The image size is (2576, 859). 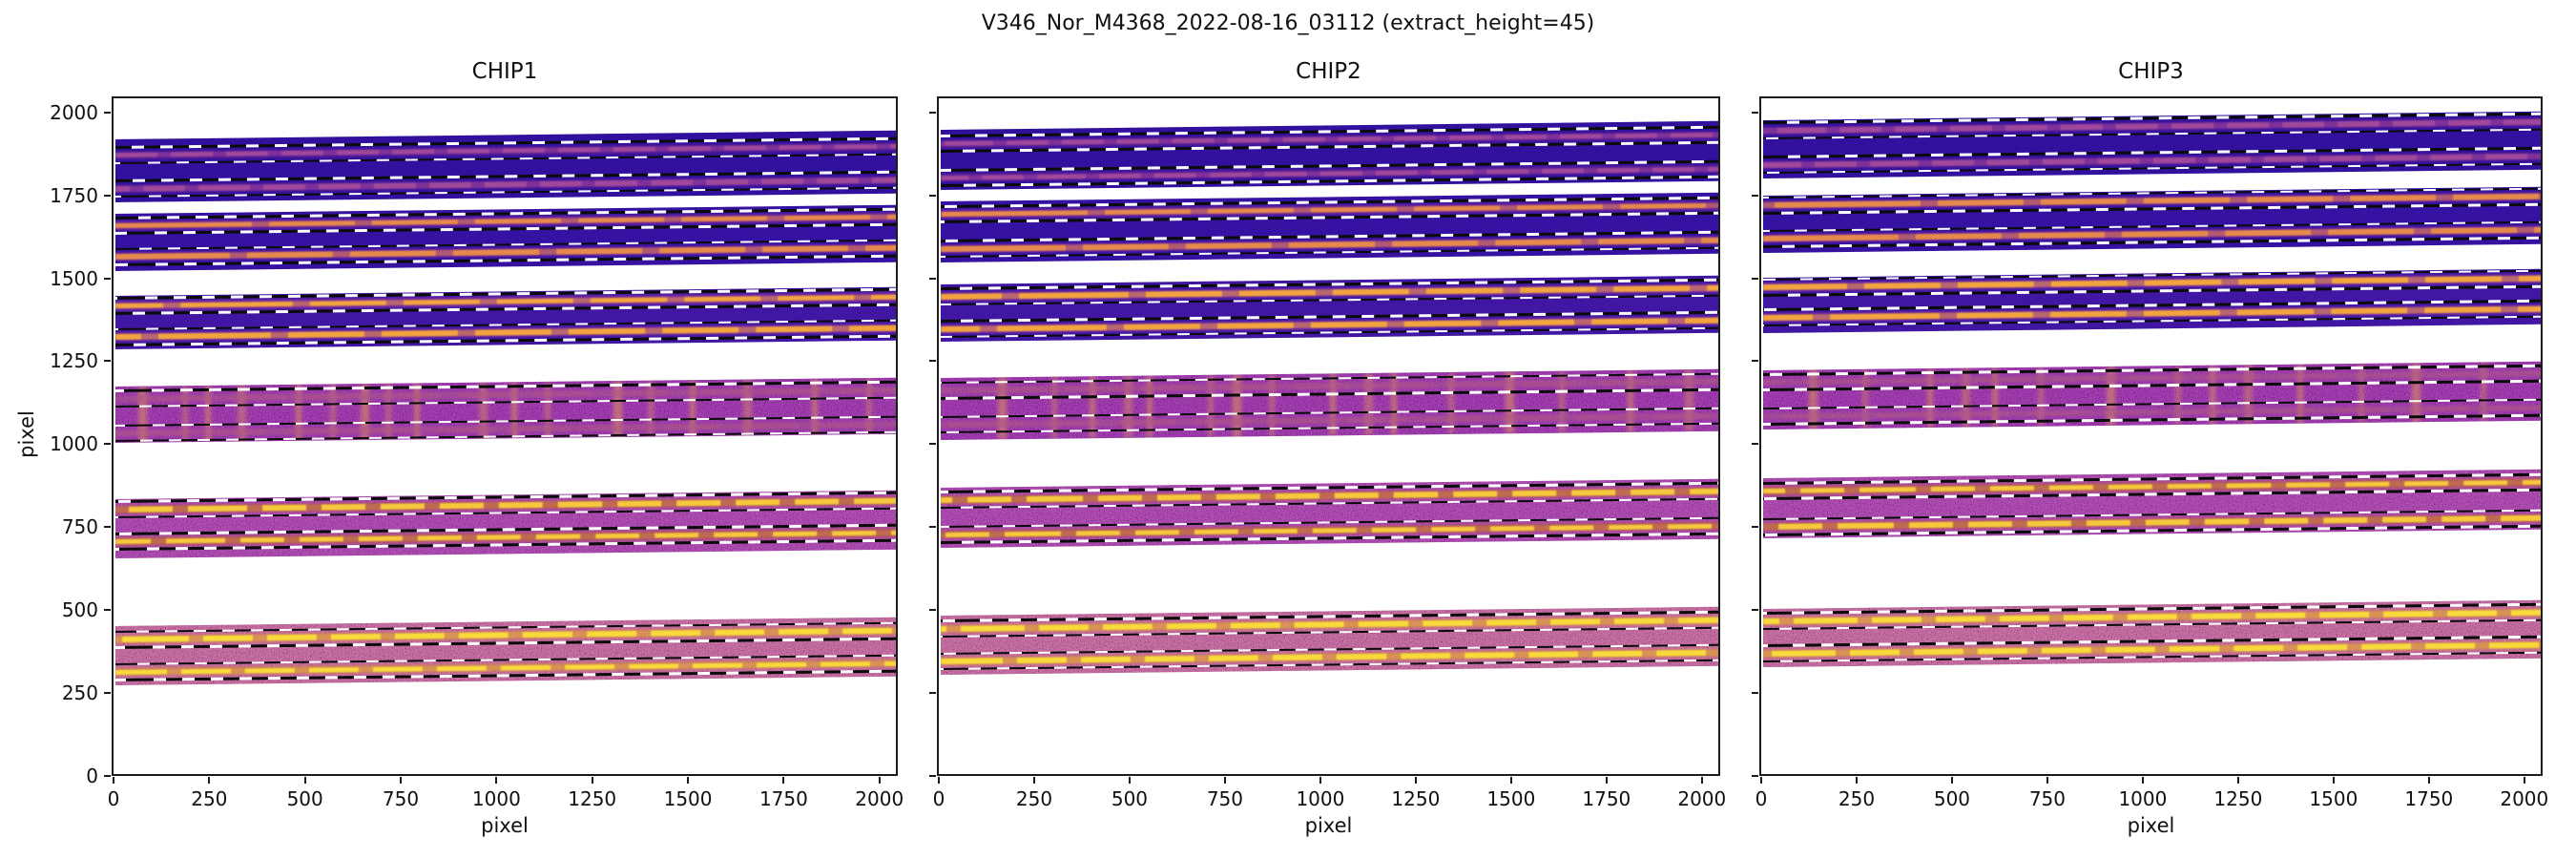 I want to click on y-tick-label: 750, so click(x=79, y=527).